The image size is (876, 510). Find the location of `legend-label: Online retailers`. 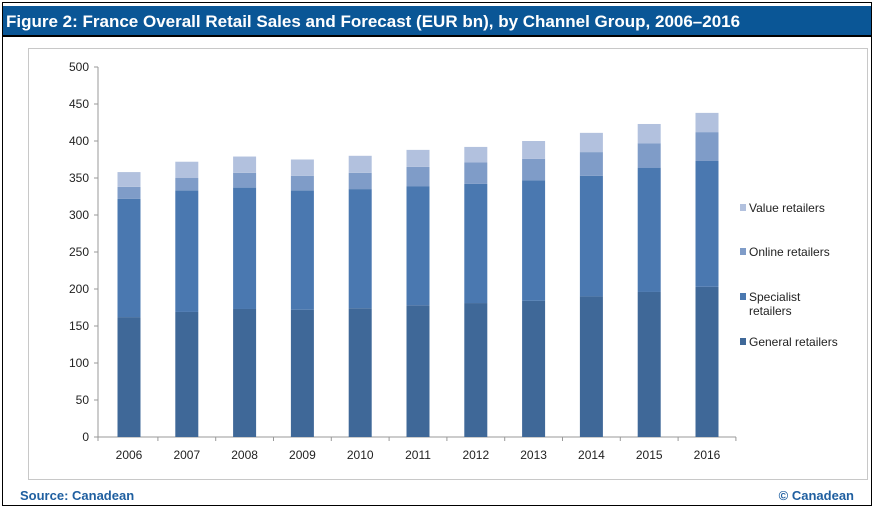

legend-label: Online retailers is located at coordinates (789, 252).